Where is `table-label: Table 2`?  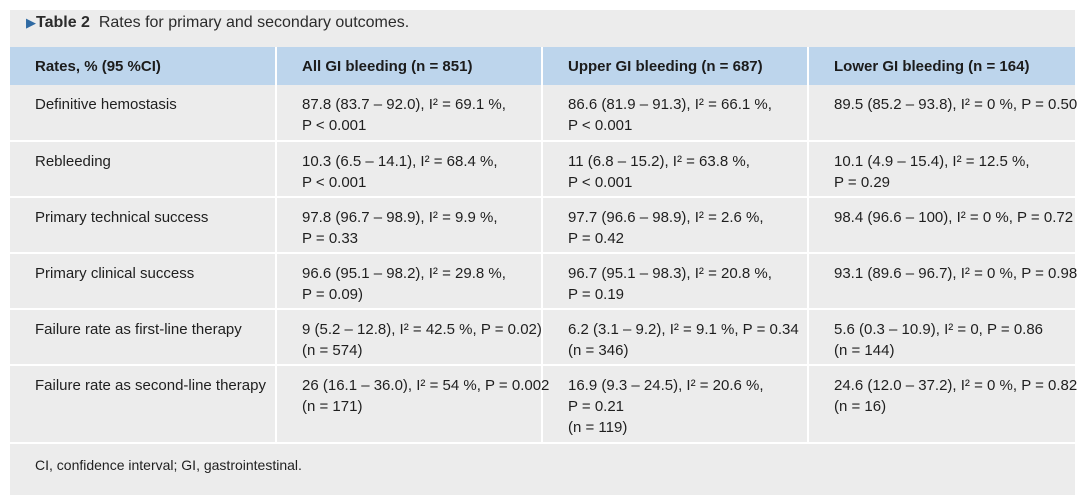
table-label: Table 2 is located at coordinates (63, 22).